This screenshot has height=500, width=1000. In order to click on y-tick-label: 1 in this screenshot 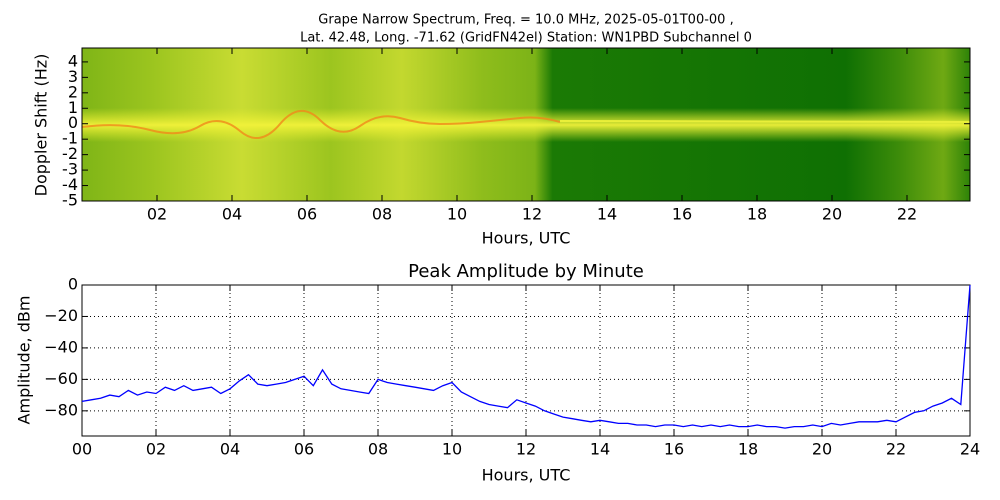, I will do `click(73, 107)`.